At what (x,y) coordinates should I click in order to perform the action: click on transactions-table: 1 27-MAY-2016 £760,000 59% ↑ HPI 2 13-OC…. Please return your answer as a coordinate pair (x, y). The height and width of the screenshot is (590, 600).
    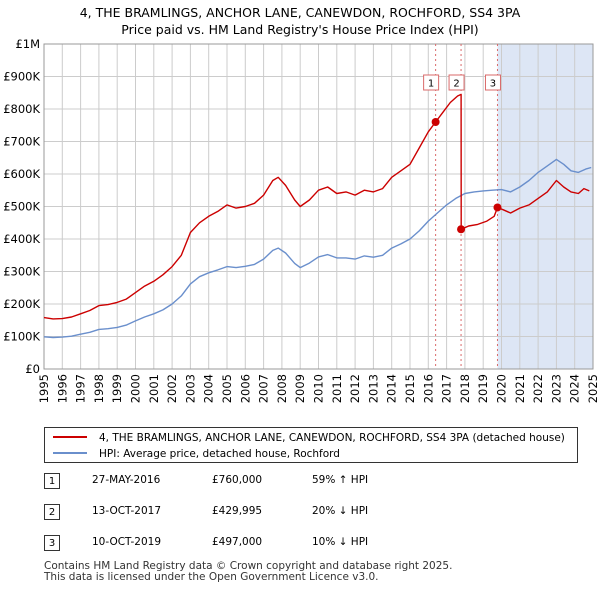
    Looking at the image, I should click on (314, 519).